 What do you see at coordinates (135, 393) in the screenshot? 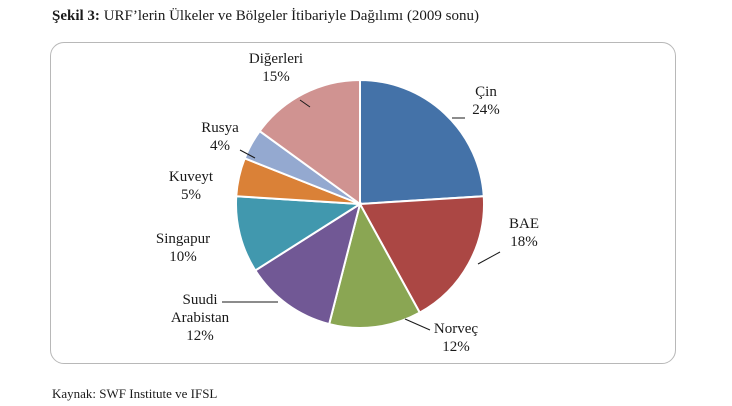
I see `source-note: Kaynak: SWF Institute ve IFSL` at bounding box center [135, 393].